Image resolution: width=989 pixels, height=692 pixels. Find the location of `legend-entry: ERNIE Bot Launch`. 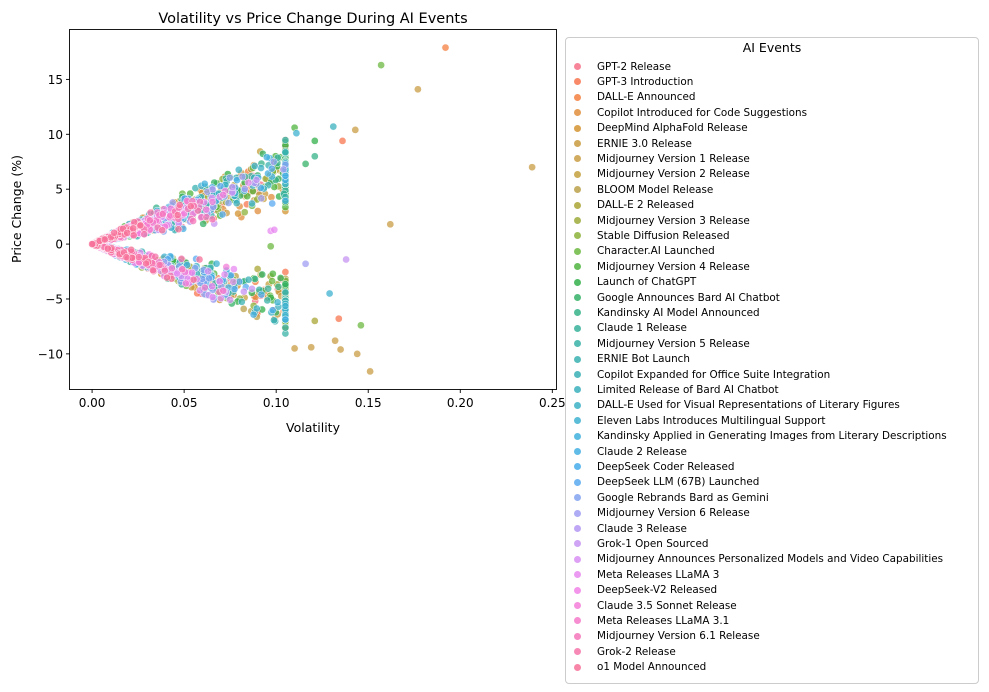

legend-entry: ERNIE Bot Launch is located at coordinates (632, 359).